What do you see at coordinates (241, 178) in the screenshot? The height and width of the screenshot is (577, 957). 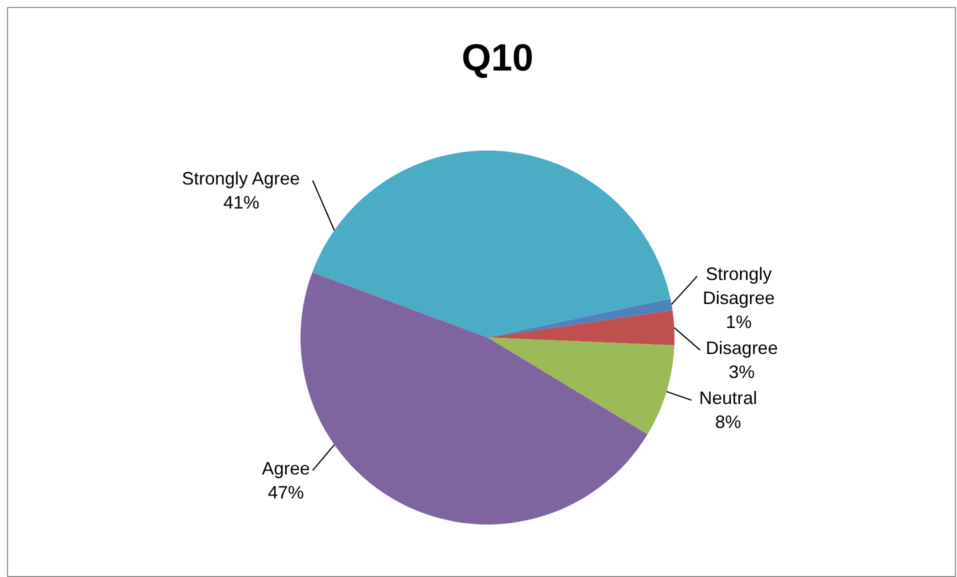 I see `slice-label: Strongly Agree` at bounding box center [241, 178].